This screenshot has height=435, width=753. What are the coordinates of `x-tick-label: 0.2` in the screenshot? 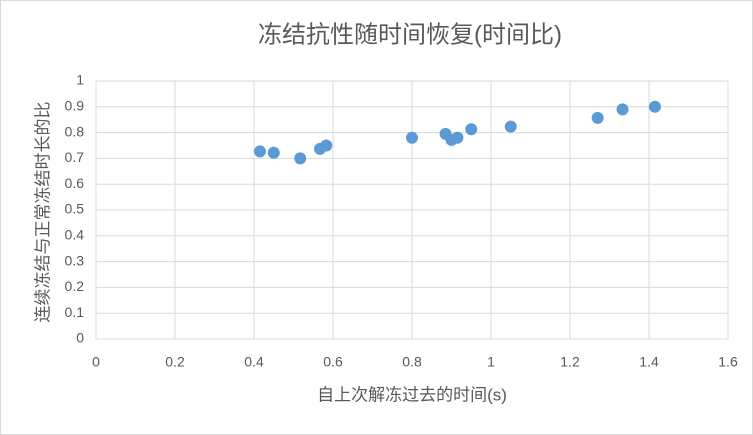 It's located at (175, 362).